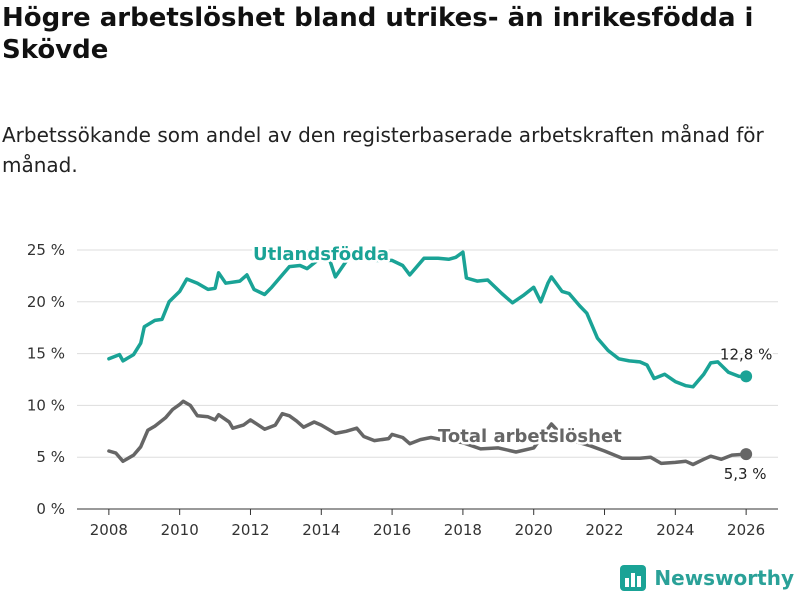 The image size is (800, 600). I want to click on series-label-total: Total arbetslöshet, so click(530, 436).